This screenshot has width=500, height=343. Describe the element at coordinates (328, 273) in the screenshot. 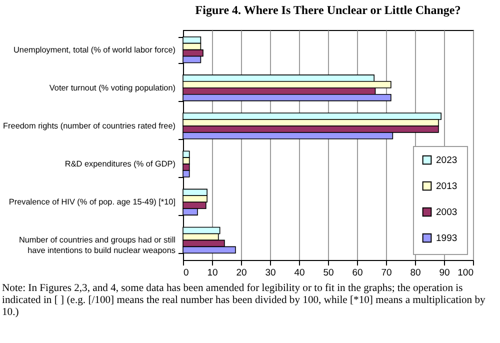

I see `x-tick-label: 50` at that location.